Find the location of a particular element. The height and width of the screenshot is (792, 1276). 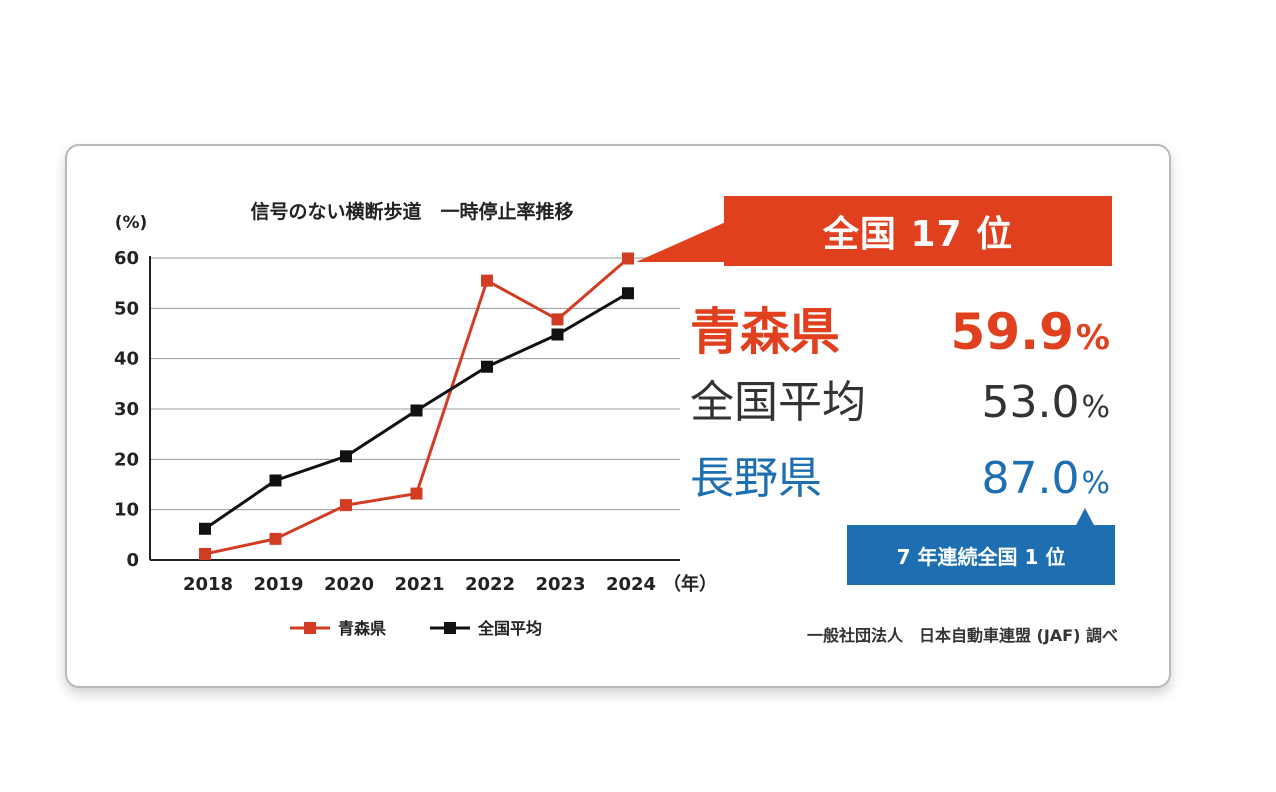

point-0-2021 is located at coordinates (416, 493).